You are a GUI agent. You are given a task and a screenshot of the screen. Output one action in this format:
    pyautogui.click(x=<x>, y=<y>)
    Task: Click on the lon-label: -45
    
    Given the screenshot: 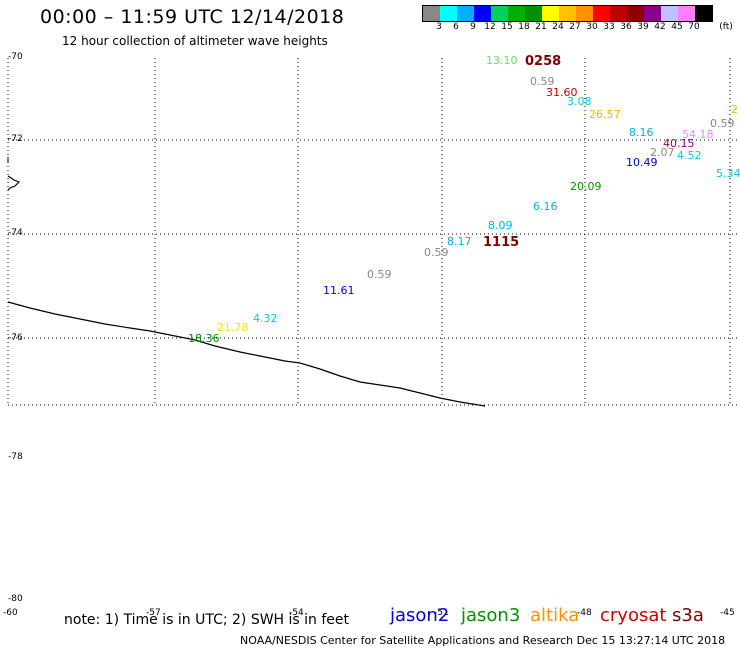 What is the action you would take?
    pyautogui.click(x=727, y=613)
    